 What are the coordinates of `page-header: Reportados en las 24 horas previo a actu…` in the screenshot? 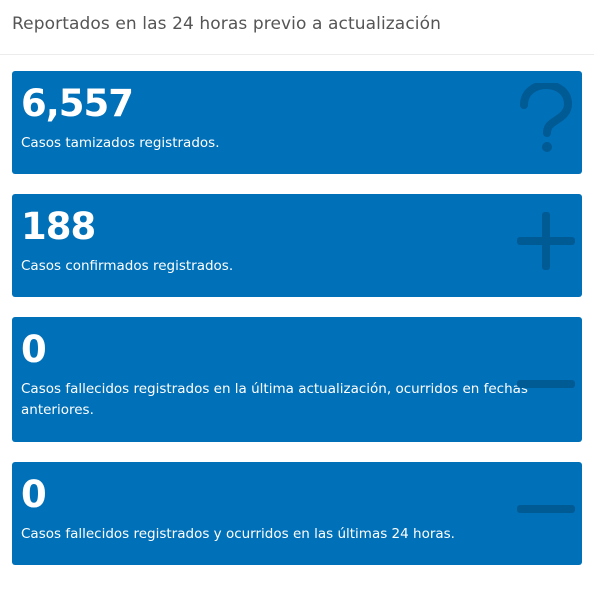 It's located at (297, 27).